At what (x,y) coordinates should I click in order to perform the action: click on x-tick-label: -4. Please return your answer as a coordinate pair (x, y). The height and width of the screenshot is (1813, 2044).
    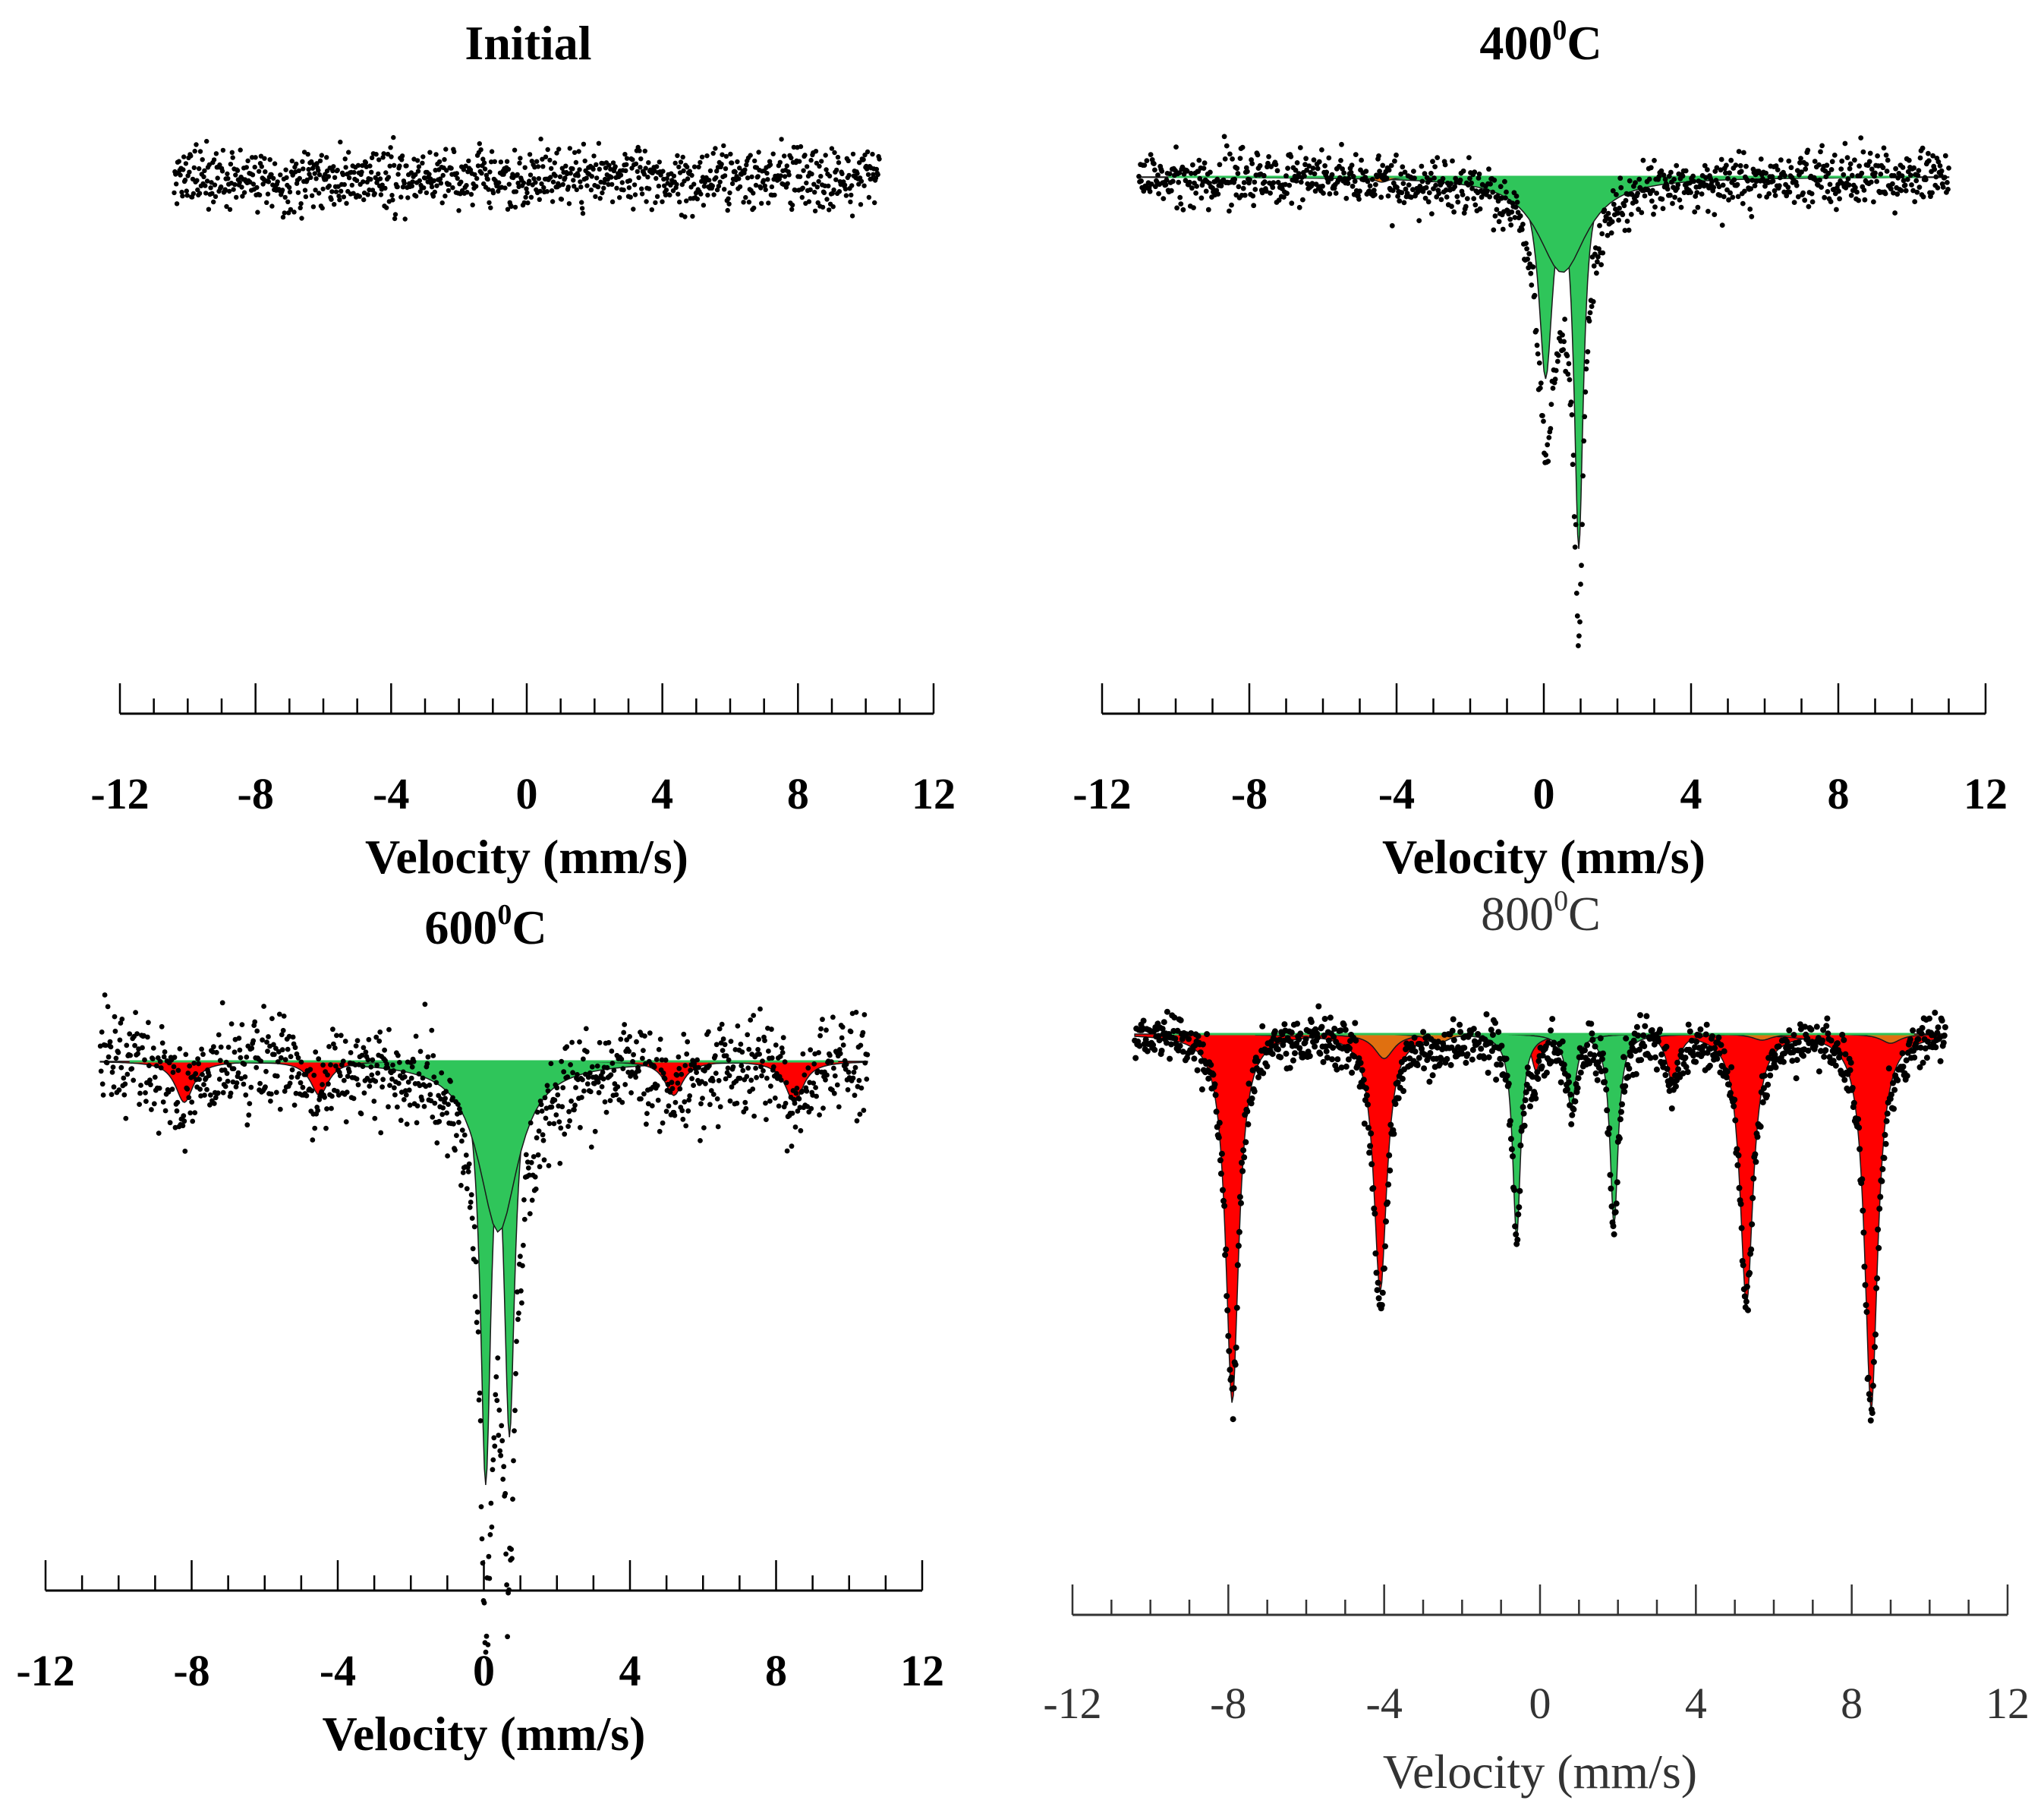
    Looking at the image, I should click on (1384, 1704).